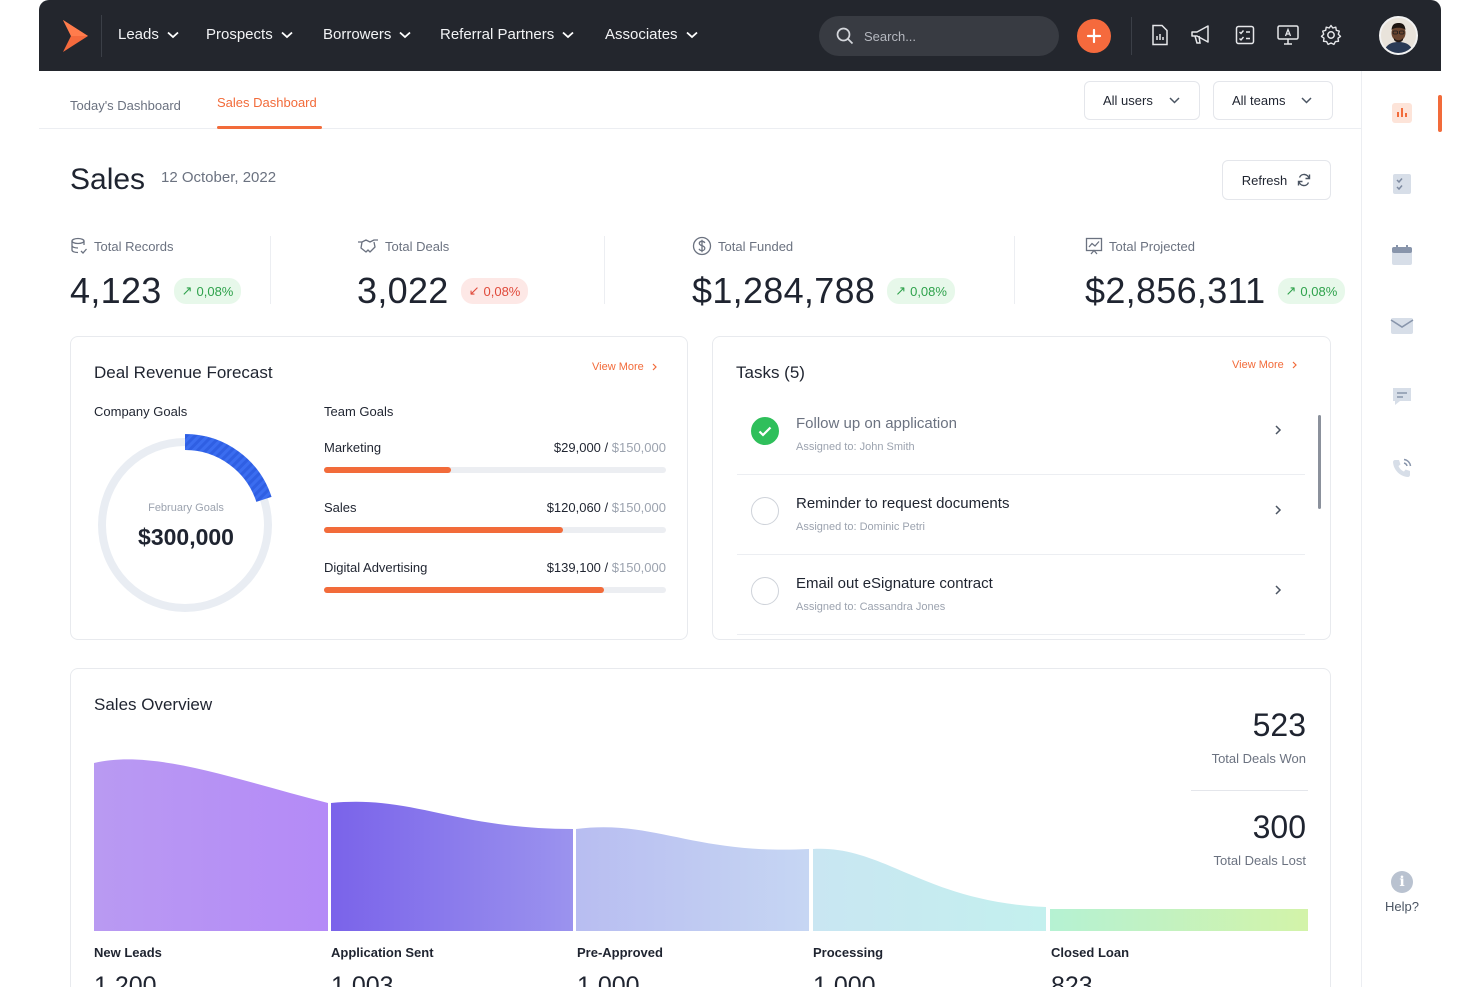 Image resolution: width=1480 pixels, height=987 pixels. What do you see at coordinates (1331, 35) in the screenshot?
I see `gear-icon` at bounding box center [1331, 35].